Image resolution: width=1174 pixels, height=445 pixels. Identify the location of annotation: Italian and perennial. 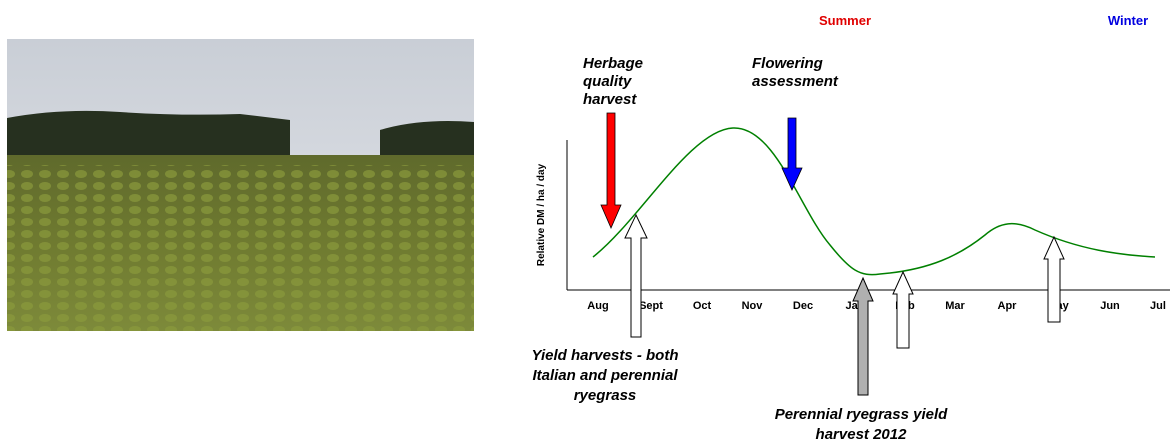
(605, 375).